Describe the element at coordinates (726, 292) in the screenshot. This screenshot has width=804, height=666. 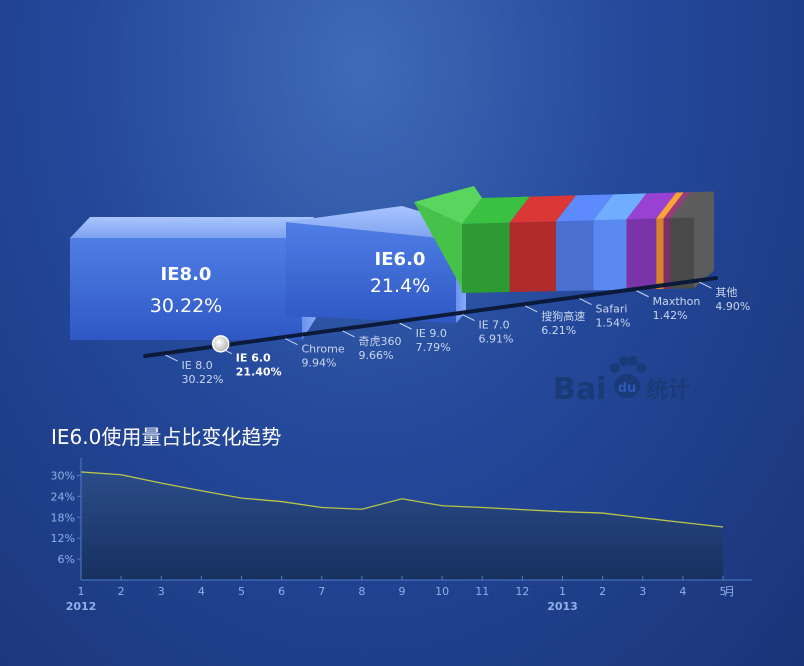
I see `bar-label-name: 其他` at that location.